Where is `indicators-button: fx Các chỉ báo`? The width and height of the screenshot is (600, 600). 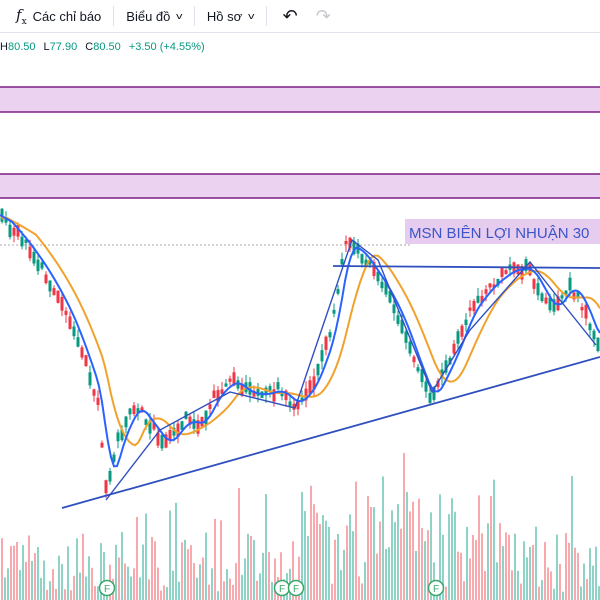 indicators-button: fx Các chỉ báo is located at coordinates (58, 16).